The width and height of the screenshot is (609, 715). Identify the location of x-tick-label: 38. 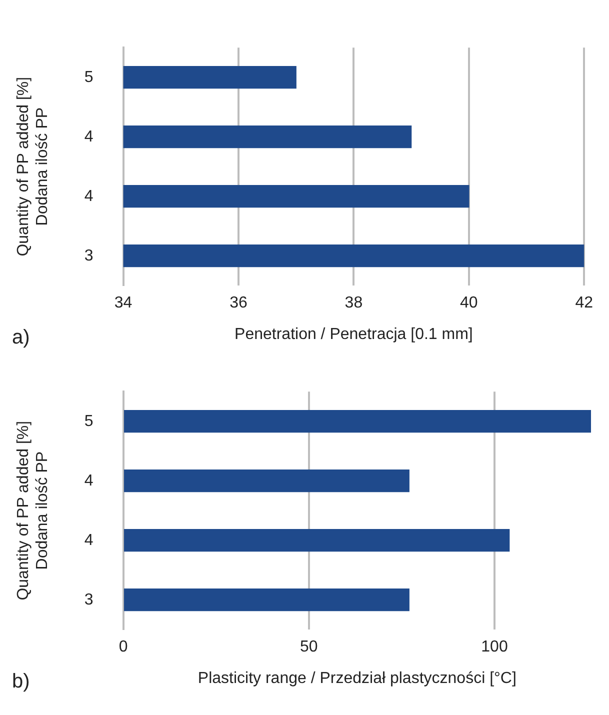
(353, 303).